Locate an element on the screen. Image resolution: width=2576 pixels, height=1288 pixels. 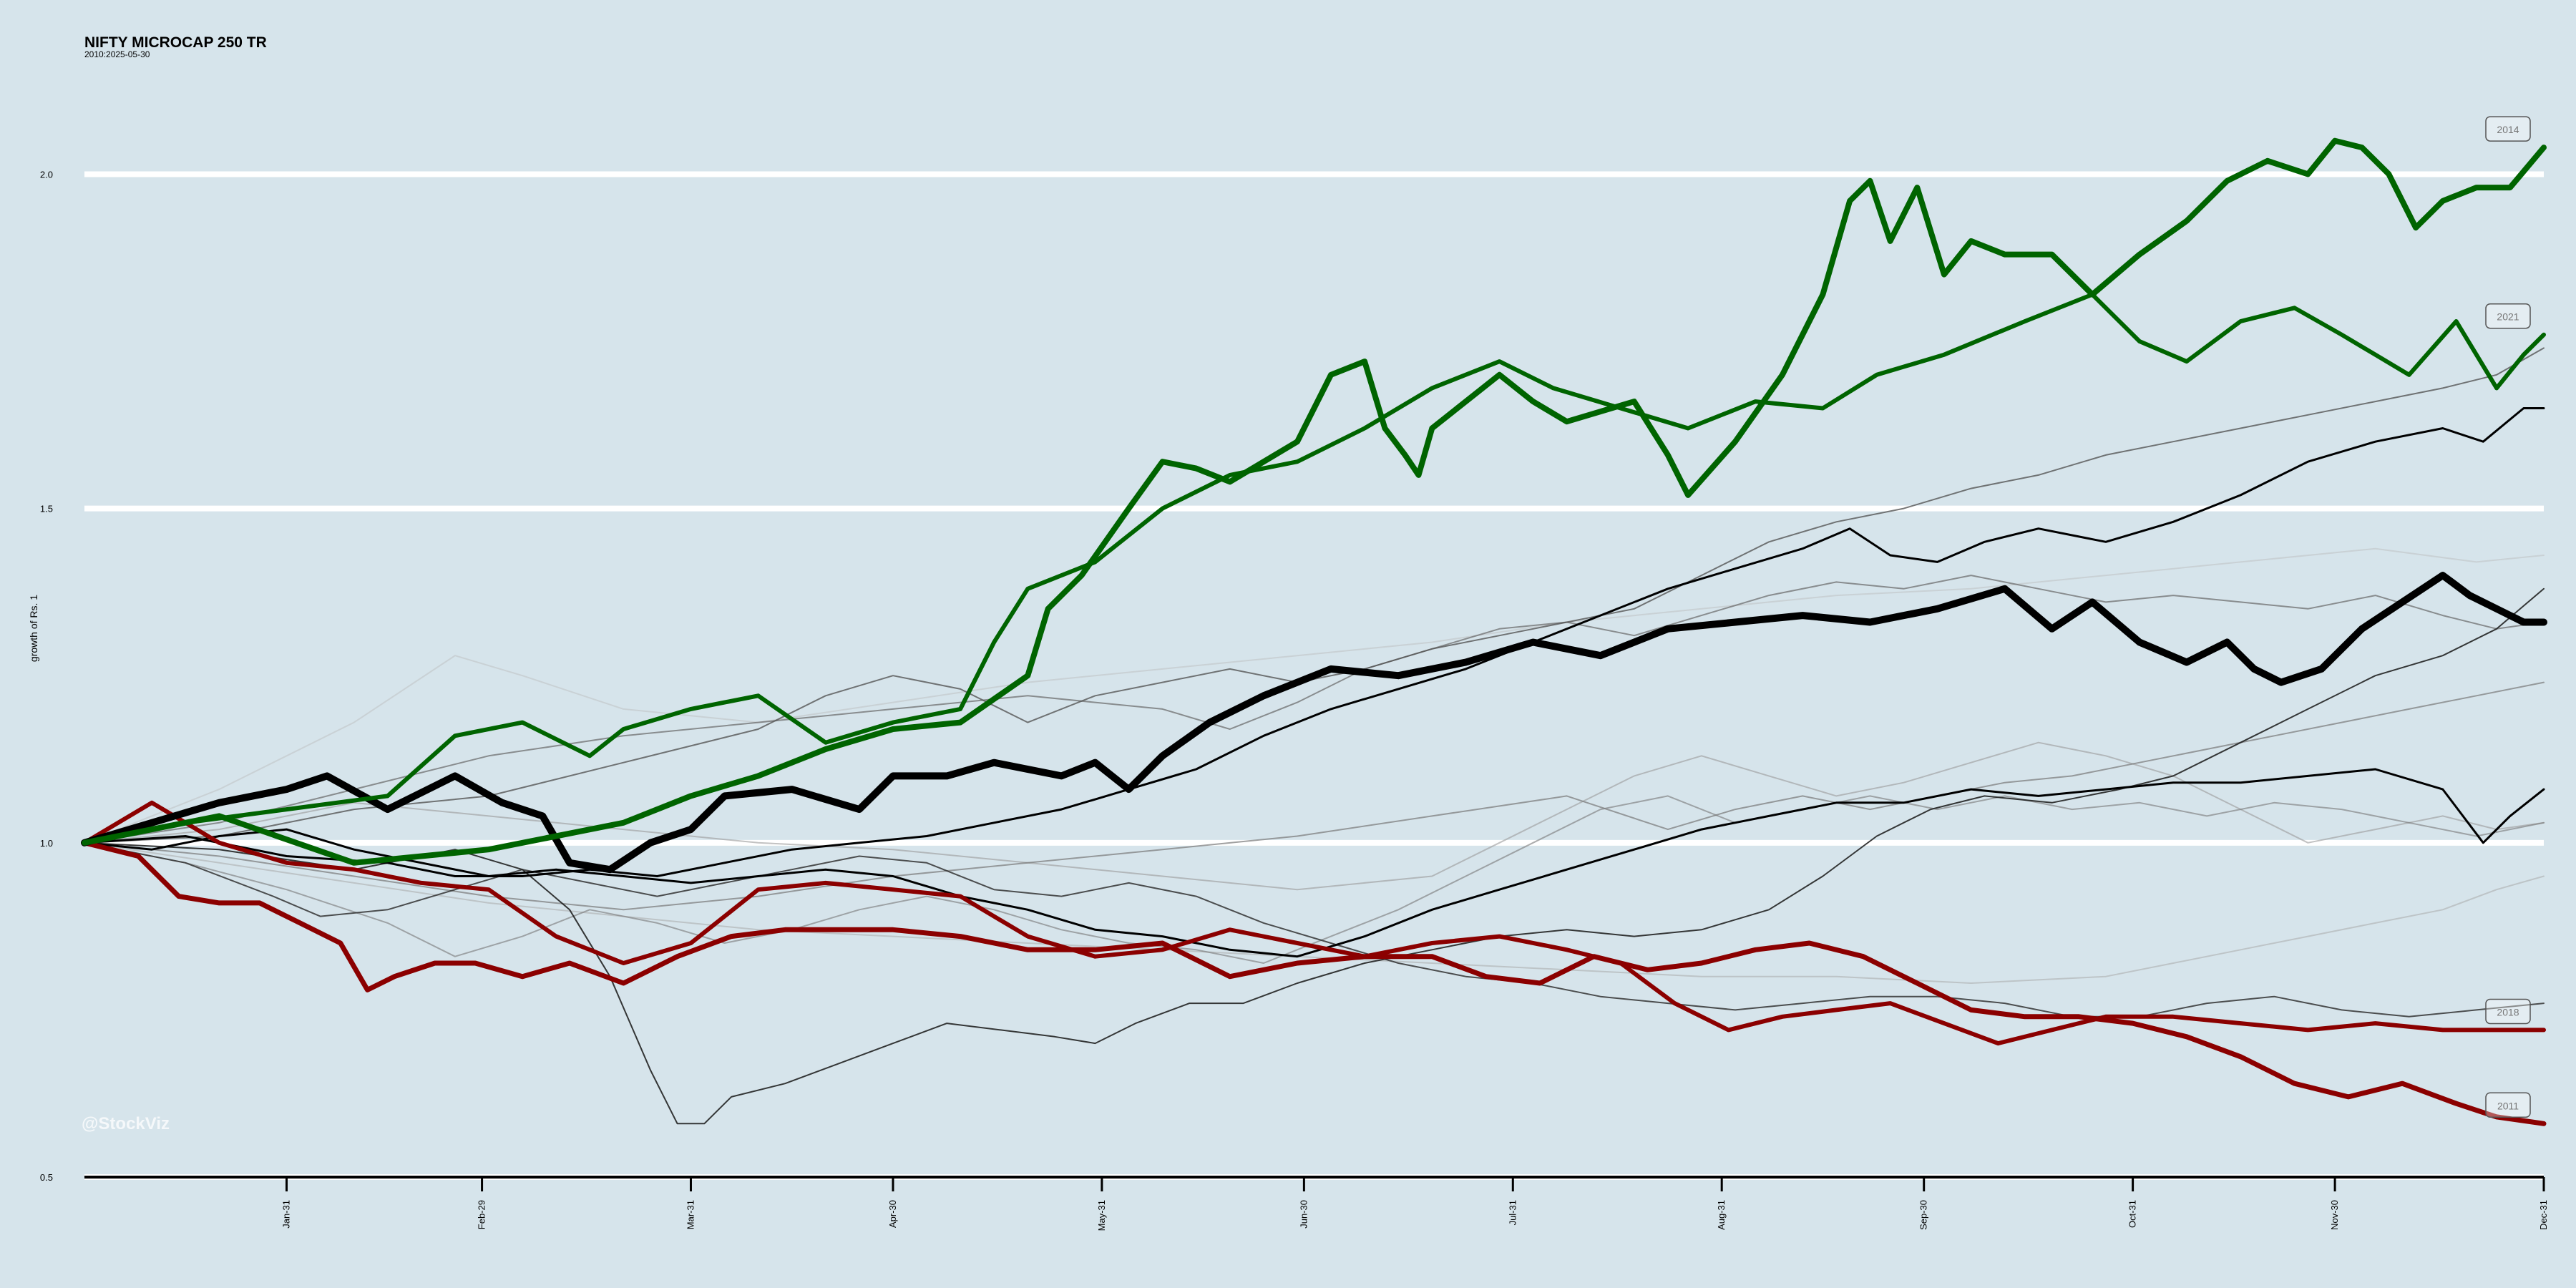
year-label: 2021 is located at coordinates (2508, 317).